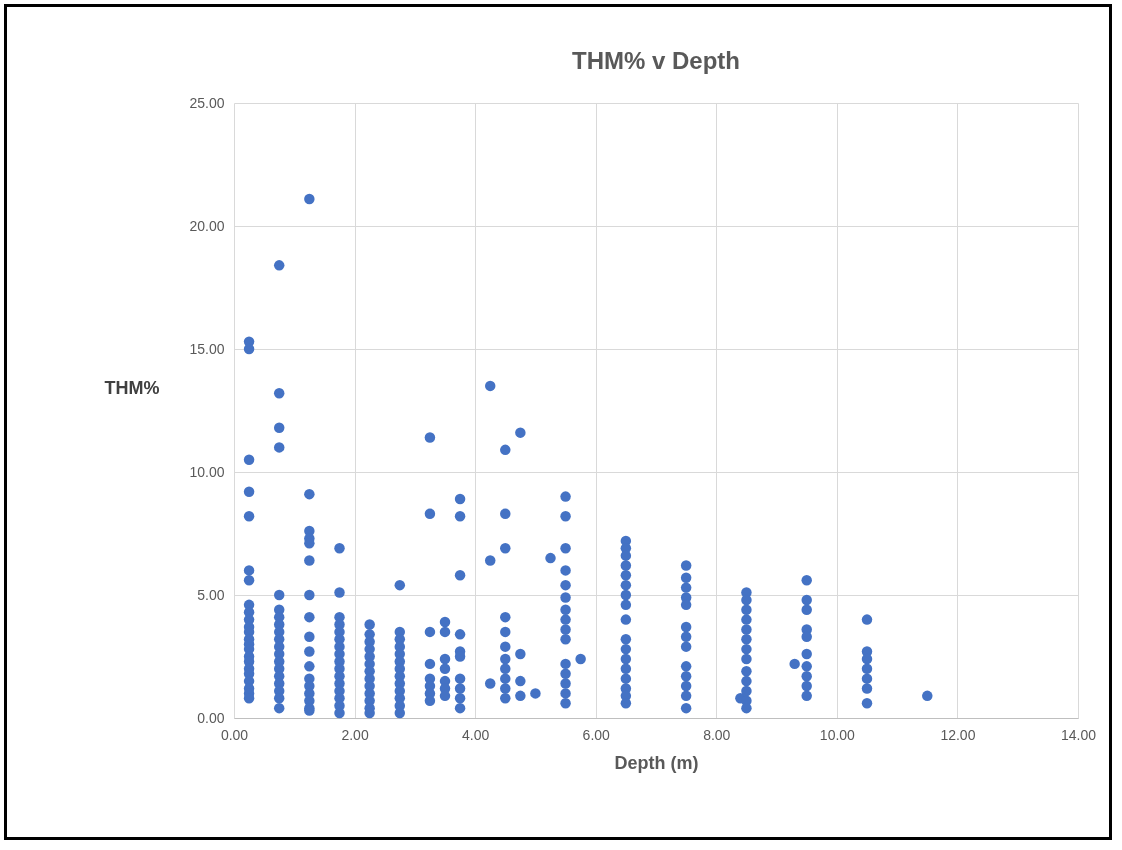 The height and width of the screenshot is (850, 1122). What do you see at coordinates (596, 734) in the screenshot?
I see `x-tick-label: 6.00` at bounding box center [596, 734].